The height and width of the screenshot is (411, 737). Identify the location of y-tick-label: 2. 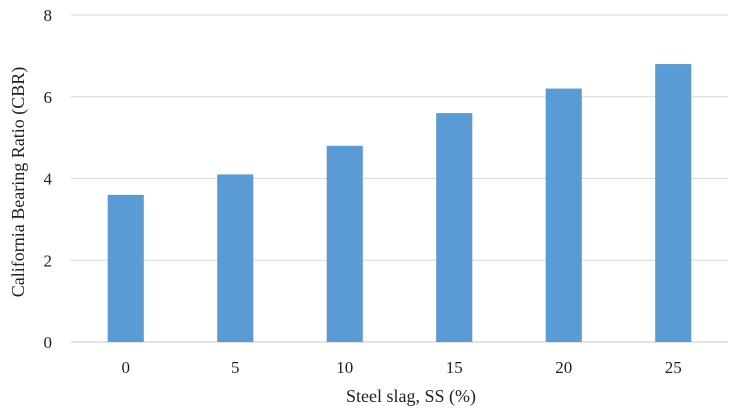
(48, 260).